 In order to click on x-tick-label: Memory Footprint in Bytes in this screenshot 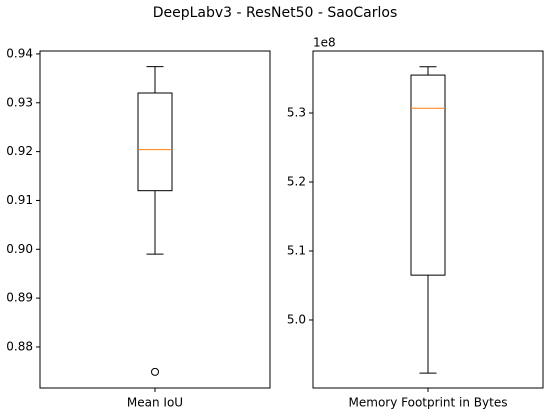, I will do `click(428, 403)`.